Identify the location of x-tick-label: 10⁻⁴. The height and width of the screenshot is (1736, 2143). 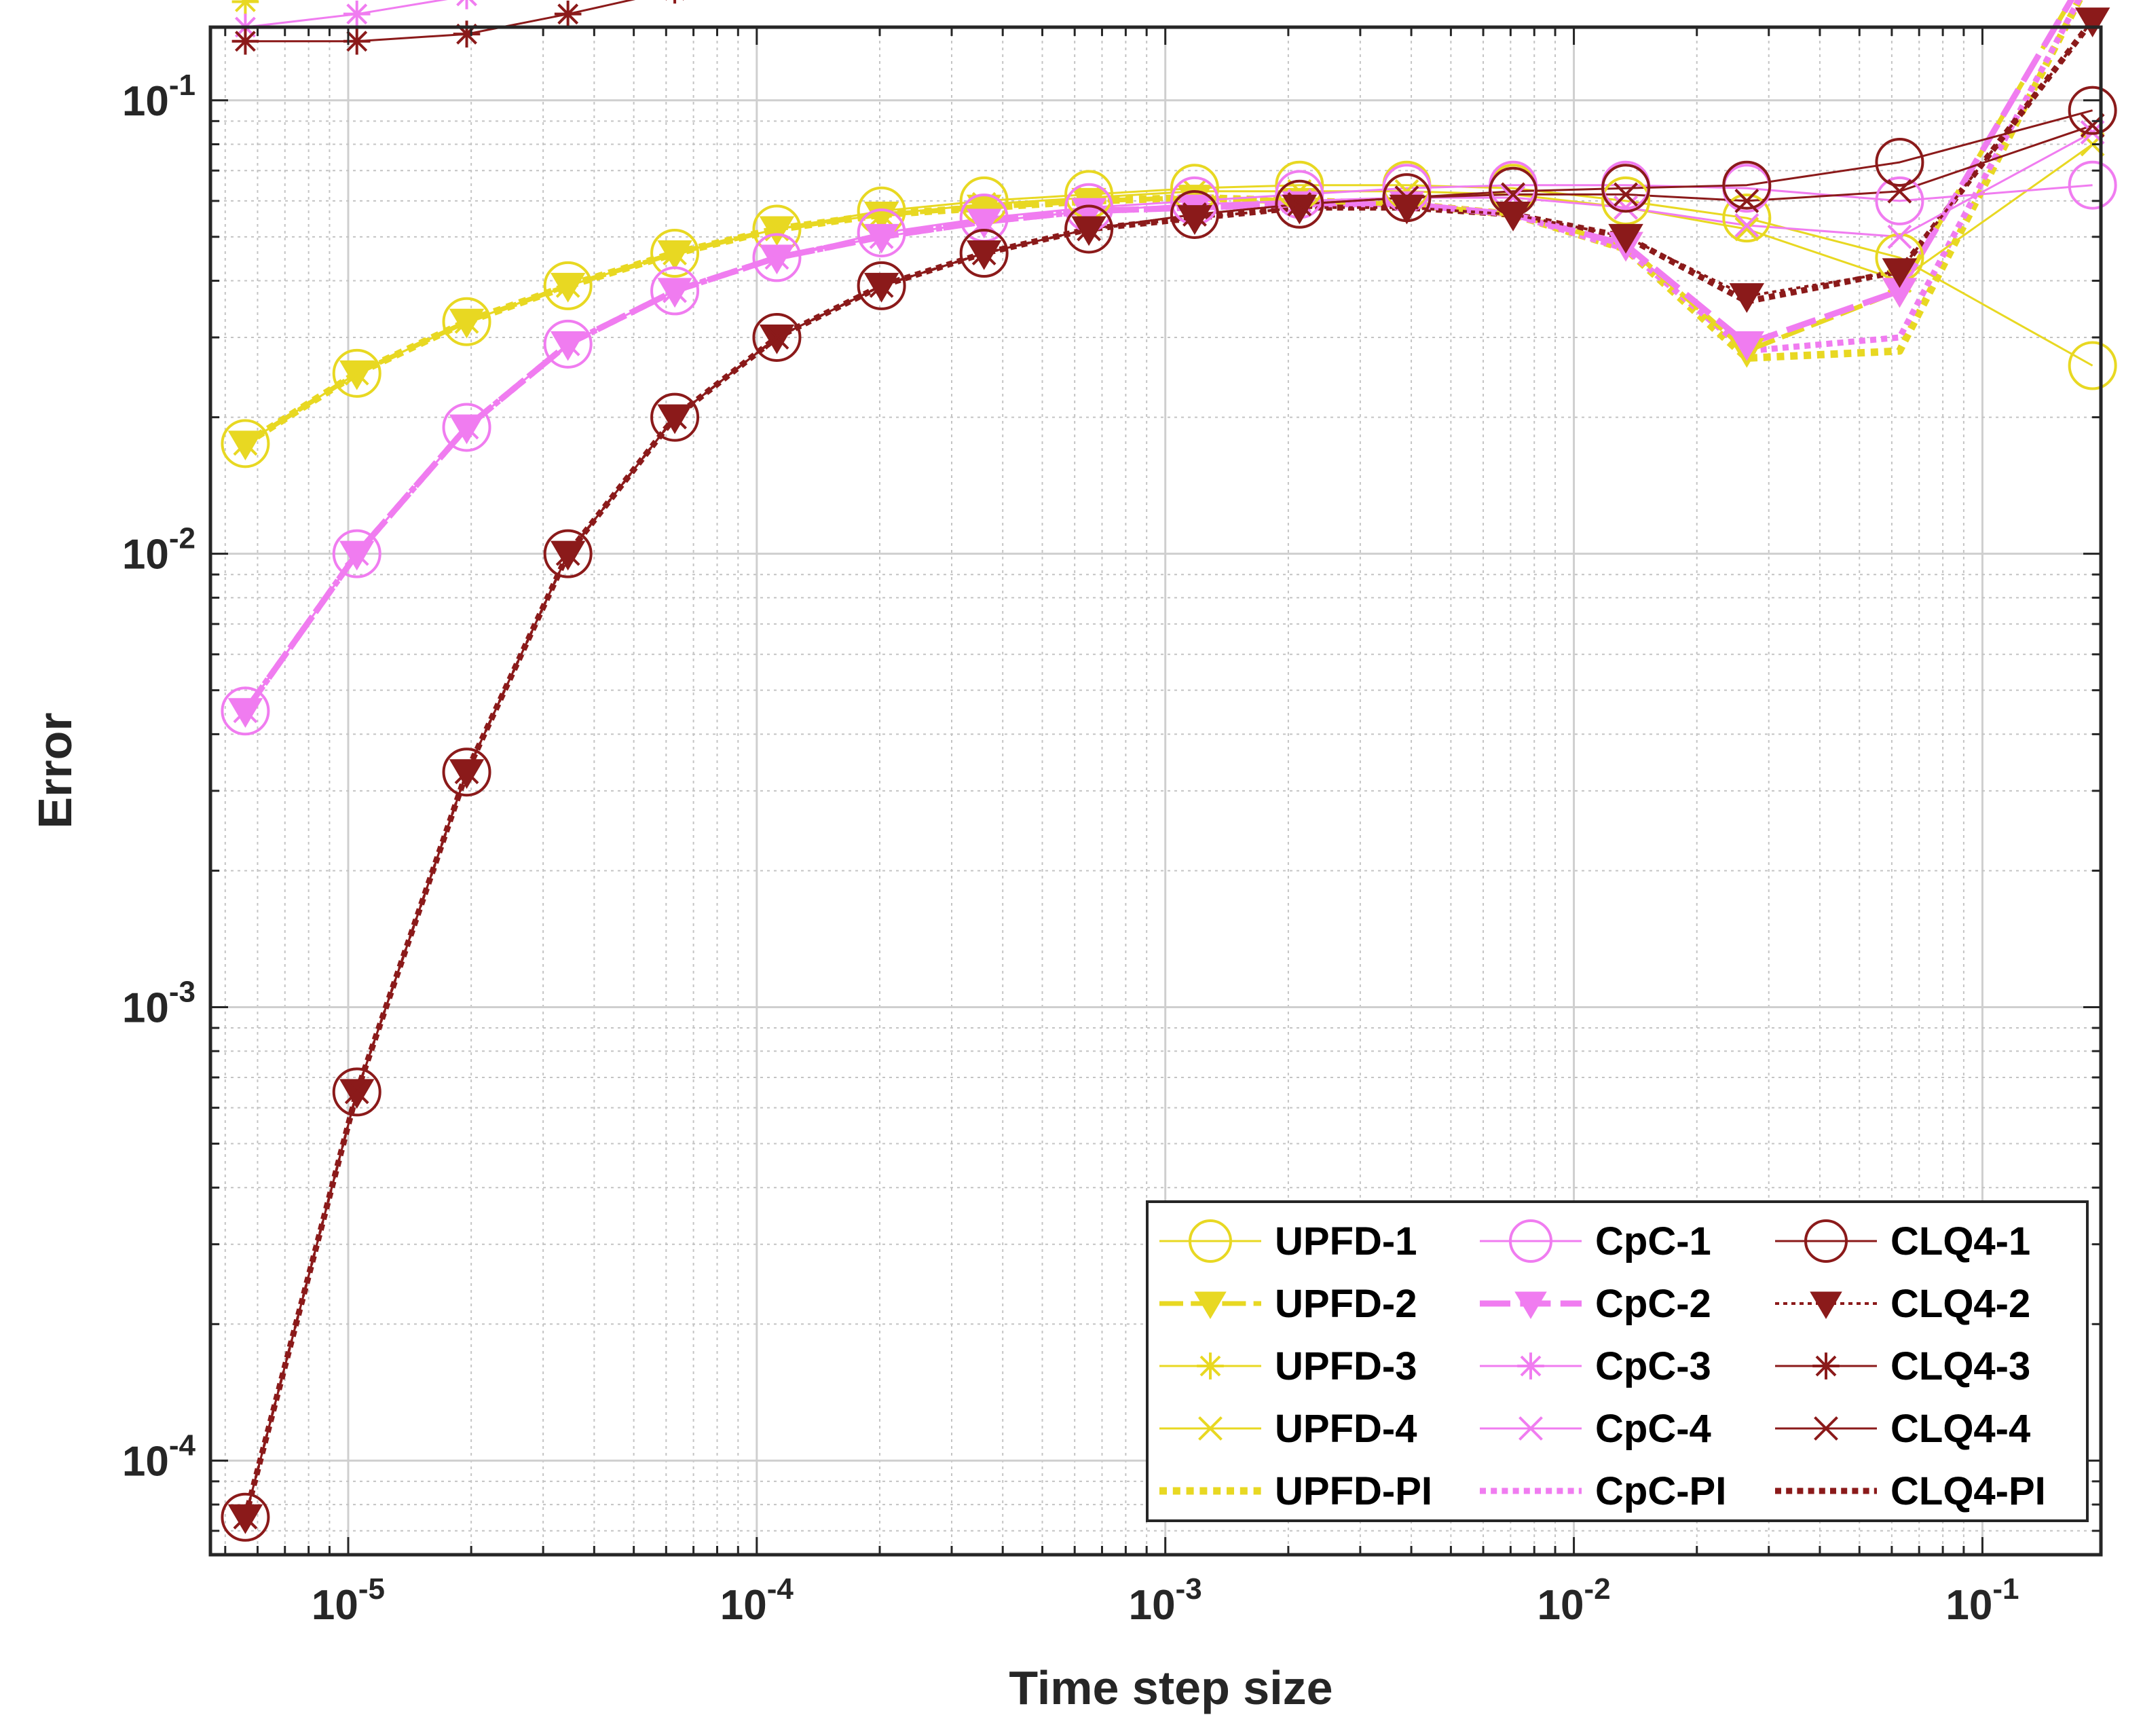
(757, 1600).